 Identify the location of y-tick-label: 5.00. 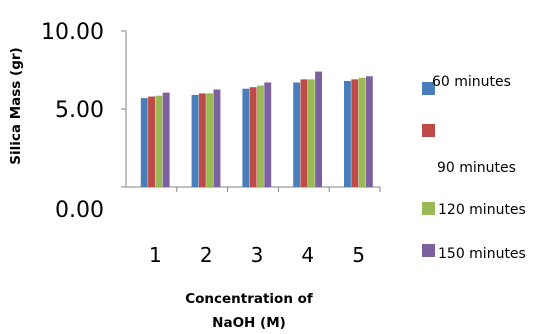
(79, 110).